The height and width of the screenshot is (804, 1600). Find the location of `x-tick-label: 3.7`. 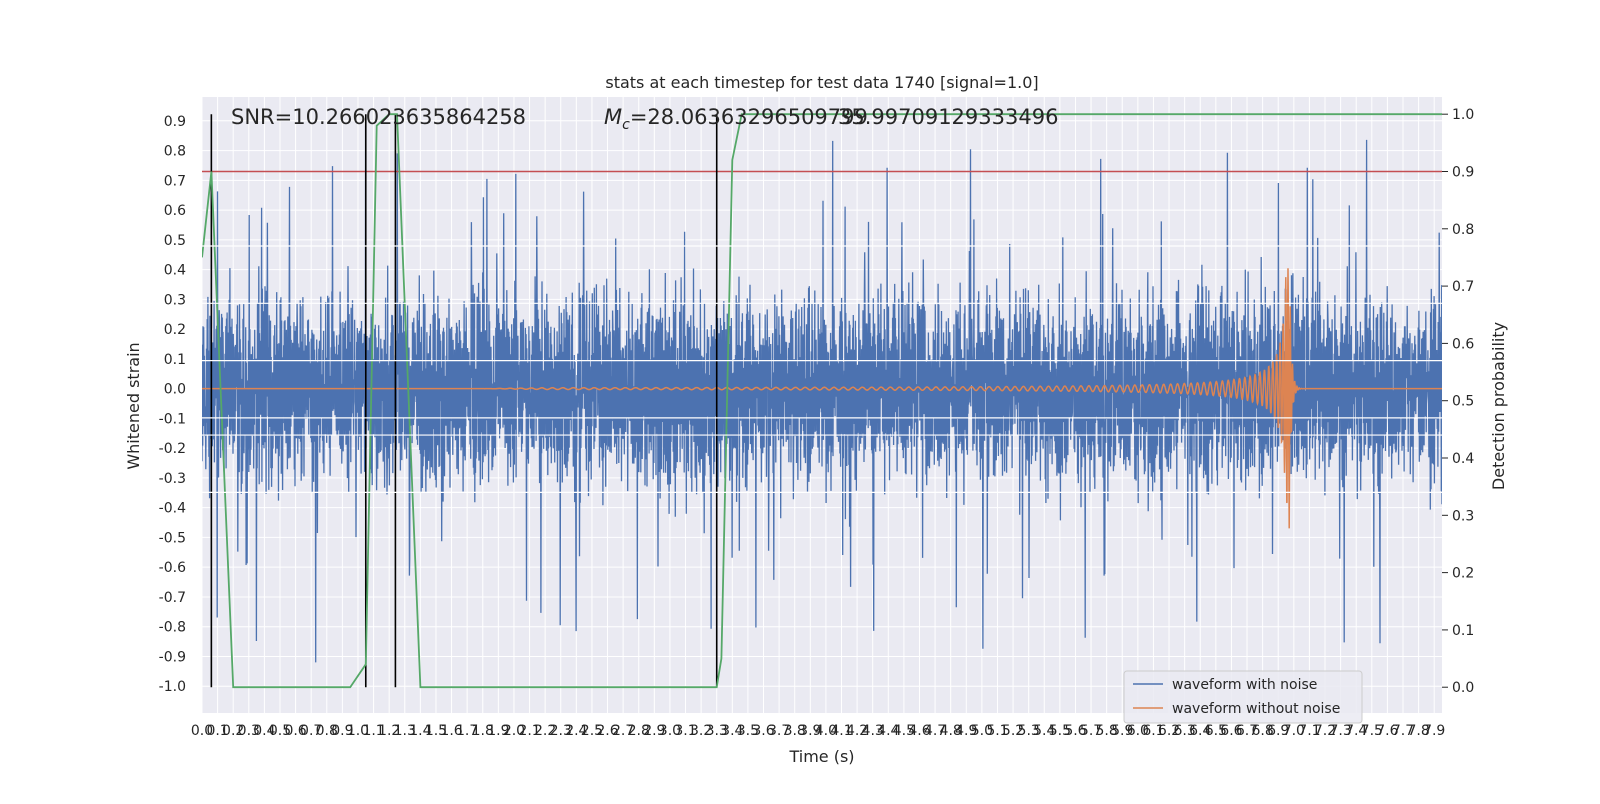

x-tick-label: 3.7 is located at coordinates (779, 731).